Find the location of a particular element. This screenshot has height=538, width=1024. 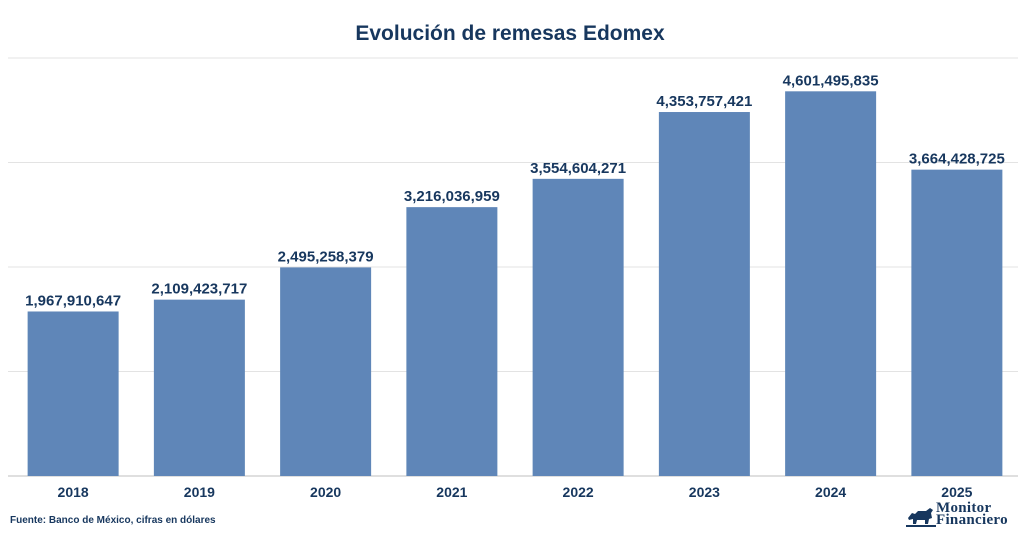

monitor-financiero-logo: Monitor Financiero is located at coordinates (962, 515).